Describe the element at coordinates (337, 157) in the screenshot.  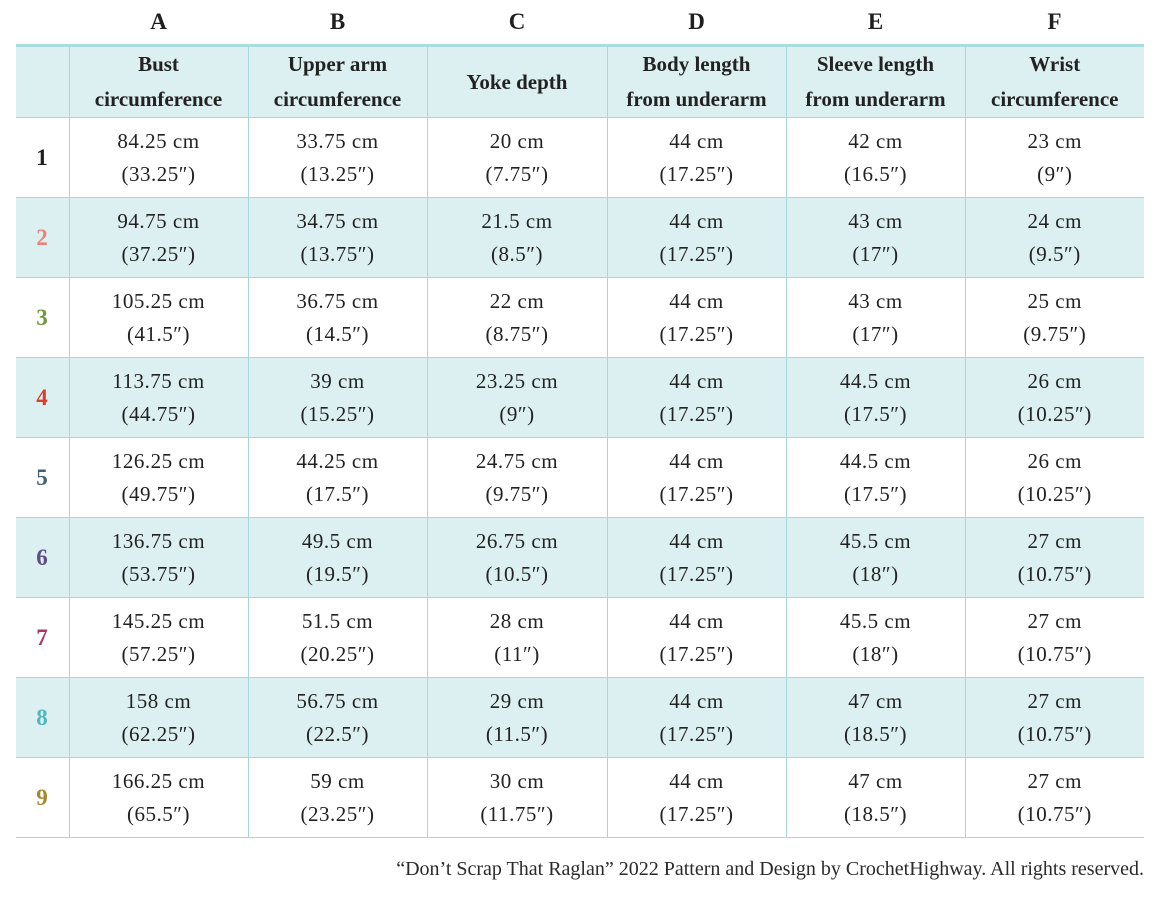
I see `measurement-cell: 33.75 cm (13.25″)` at that location.